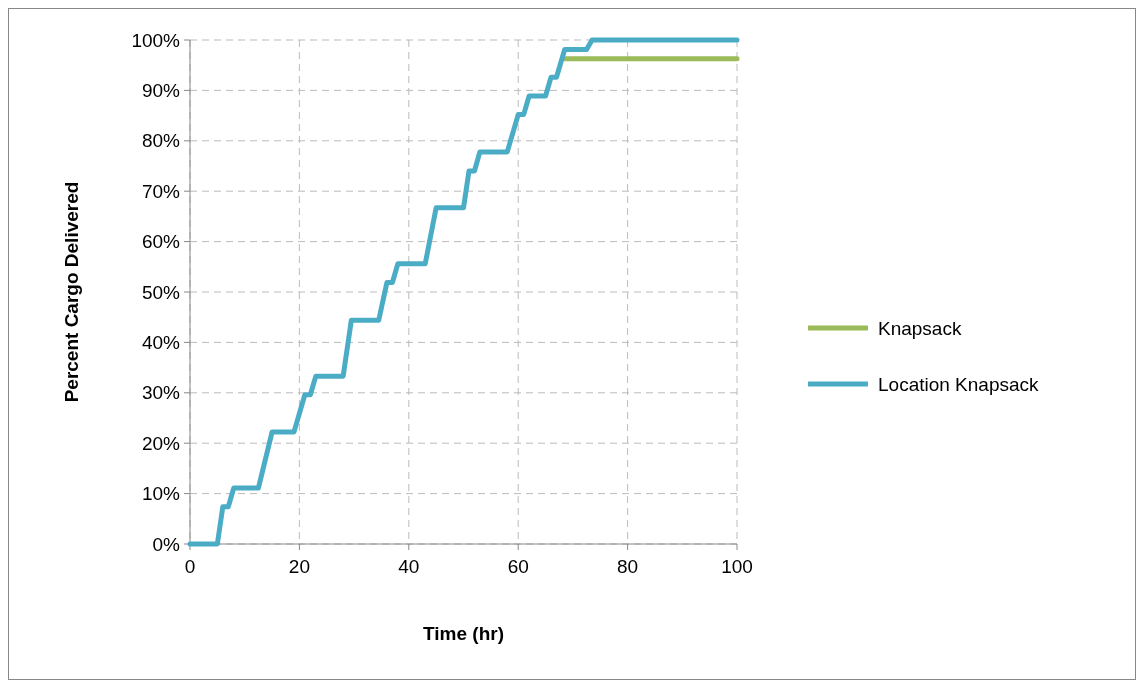 This screenshot has height=688, width=1144. Describe the element at coordinates (166, 544) in the screenshot. I see `y-tick-label: 0%` at that location.